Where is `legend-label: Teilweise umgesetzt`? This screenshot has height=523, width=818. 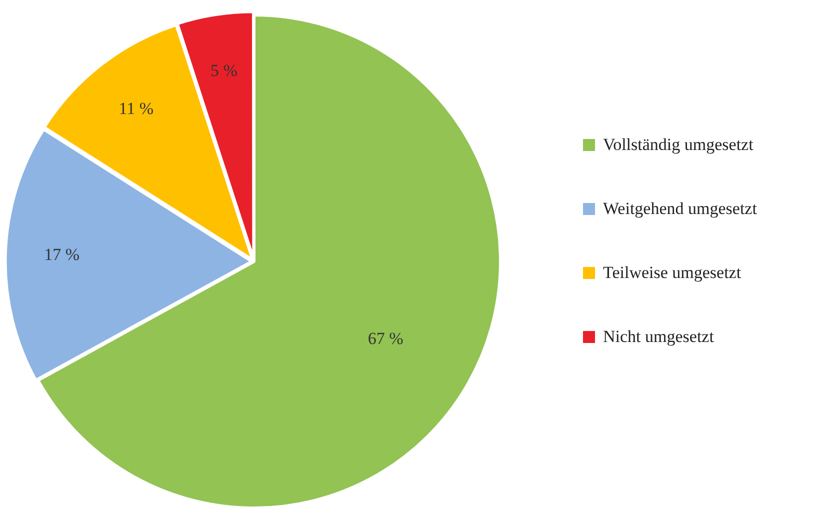
legend-label: Teilweise umgesetzt is located at coordinates (672, 273).